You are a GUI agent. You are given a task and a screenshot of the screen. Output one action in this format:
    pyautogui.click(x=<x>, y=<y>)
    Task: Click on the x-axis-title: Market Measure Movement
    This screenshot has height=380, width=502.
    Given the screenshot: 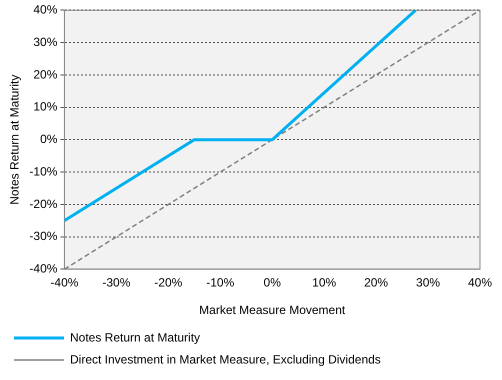 What is the action you would take?
    pyautogui.click(x=272, y=310)
    